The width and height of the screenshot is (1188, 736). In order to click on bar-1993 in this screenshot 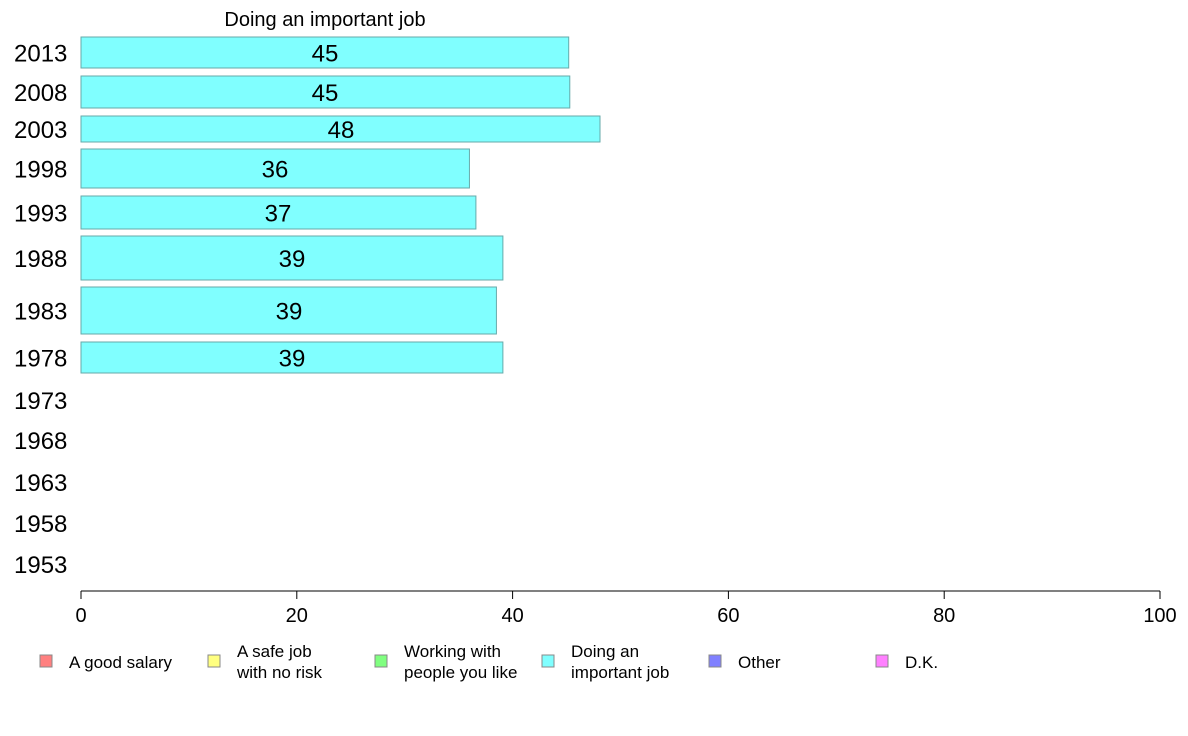, I will do `click(278, 212)`.